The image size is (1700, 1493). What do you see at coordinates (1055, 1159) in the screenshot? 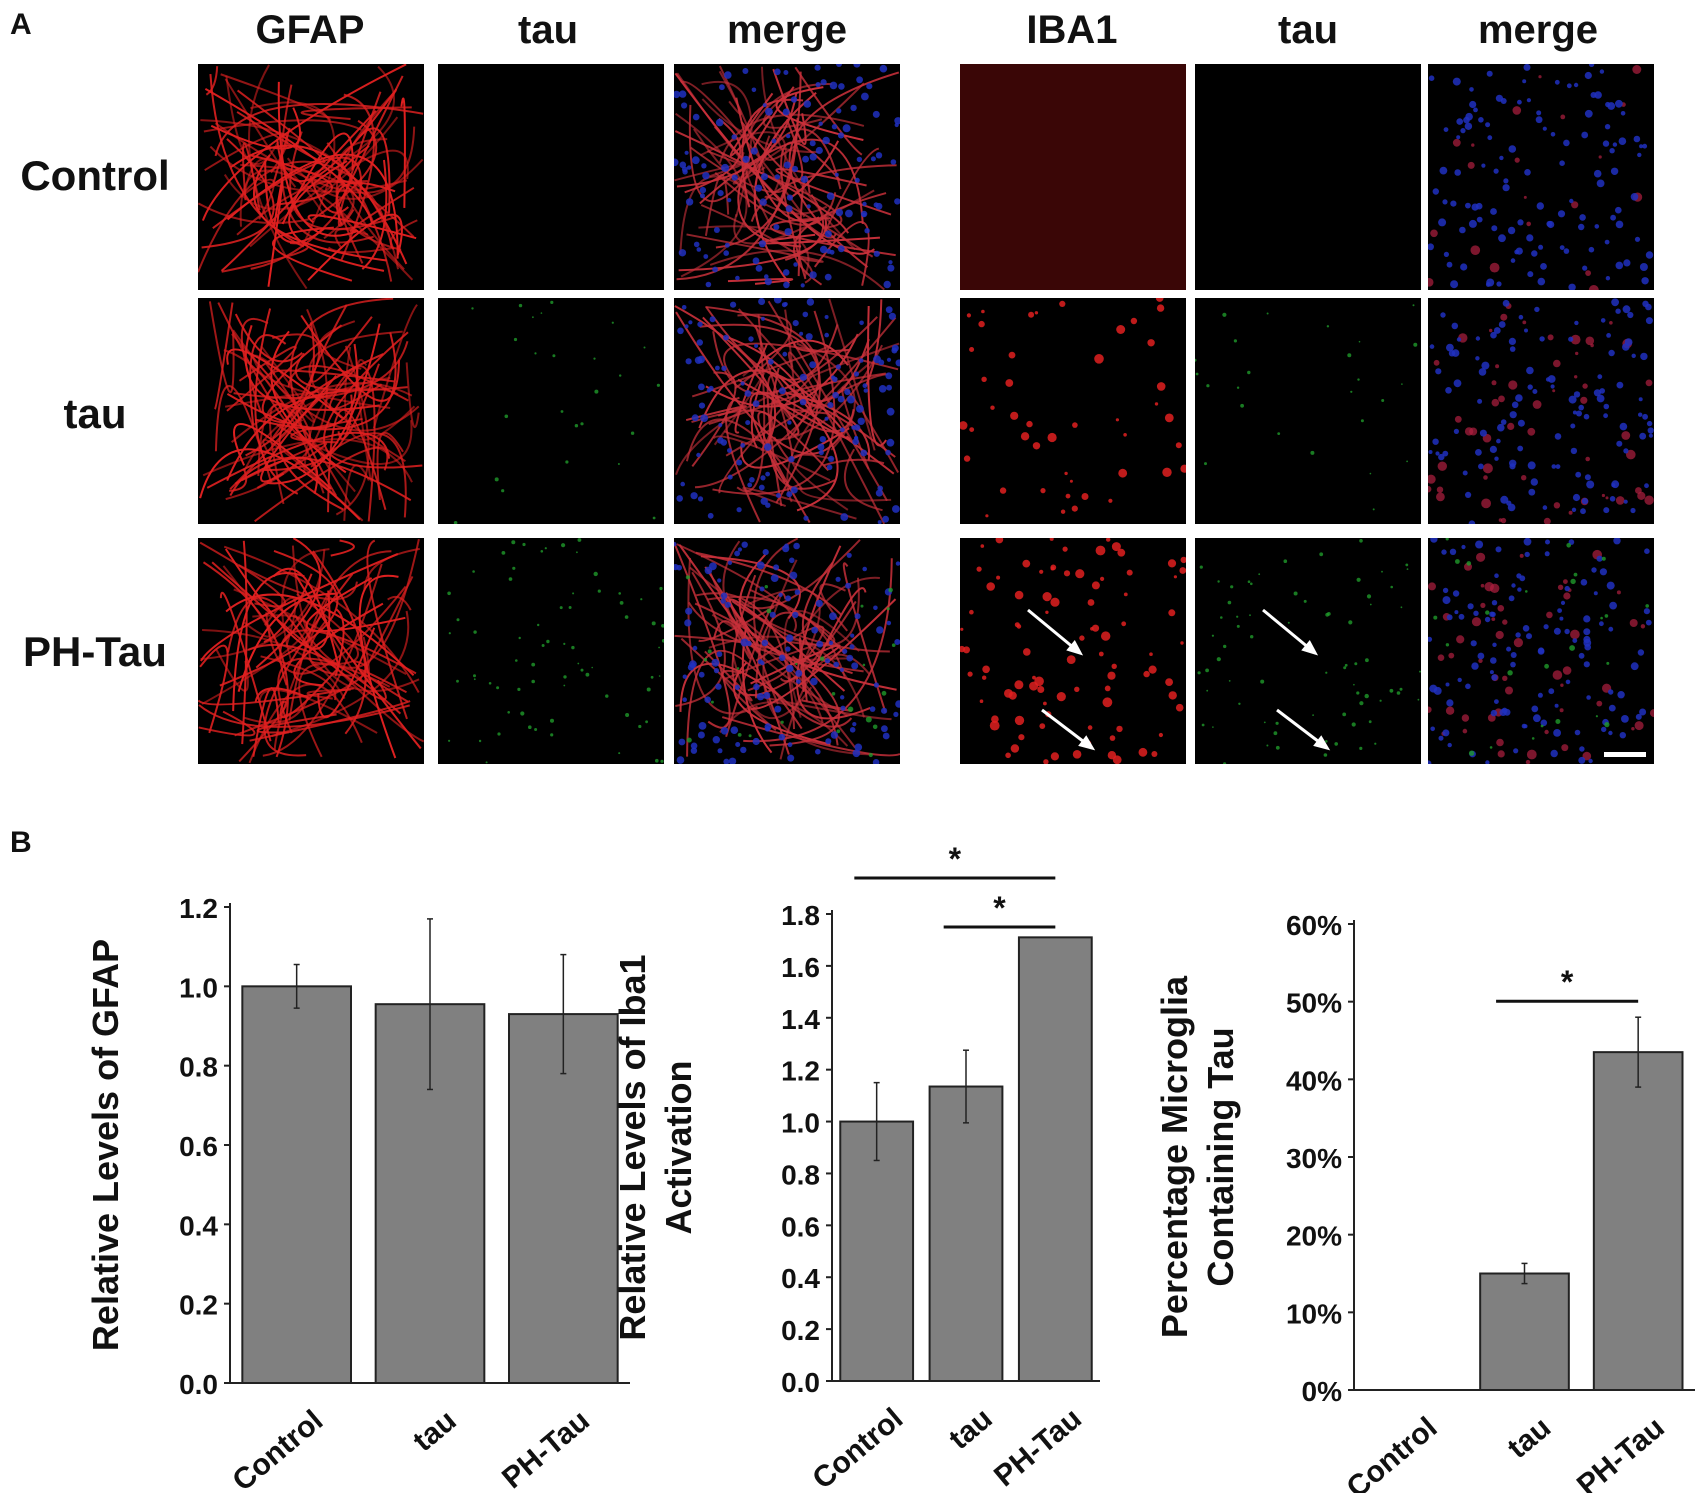
I see `chart2-bar-ph-tau` at bounding box center [1055, 1159].